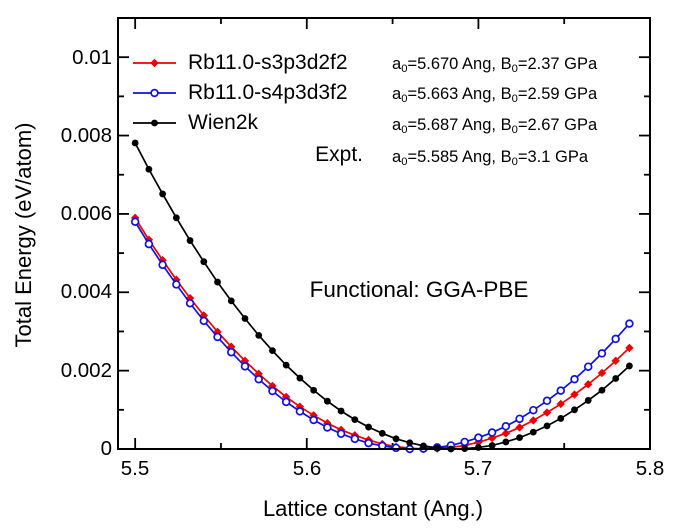  I want to click on annotation-row: a0=5.687 Ang, B0=2.67 GPa, so click(495, 126).